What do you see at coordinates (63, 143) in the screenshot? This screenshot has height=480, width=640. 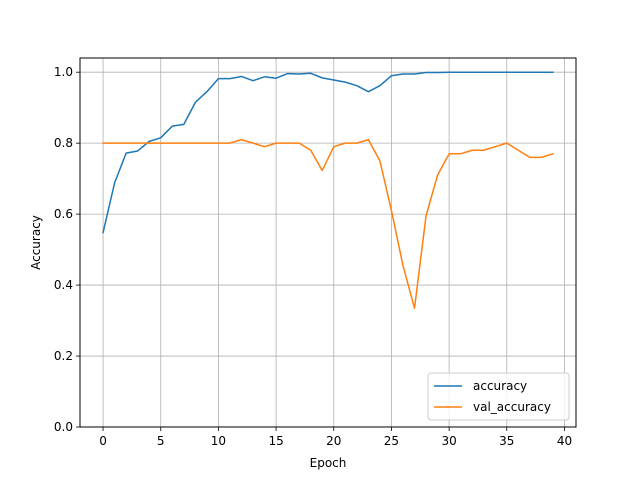 I see `y-tick-label: 0.8` at bounding box center [63, 143].